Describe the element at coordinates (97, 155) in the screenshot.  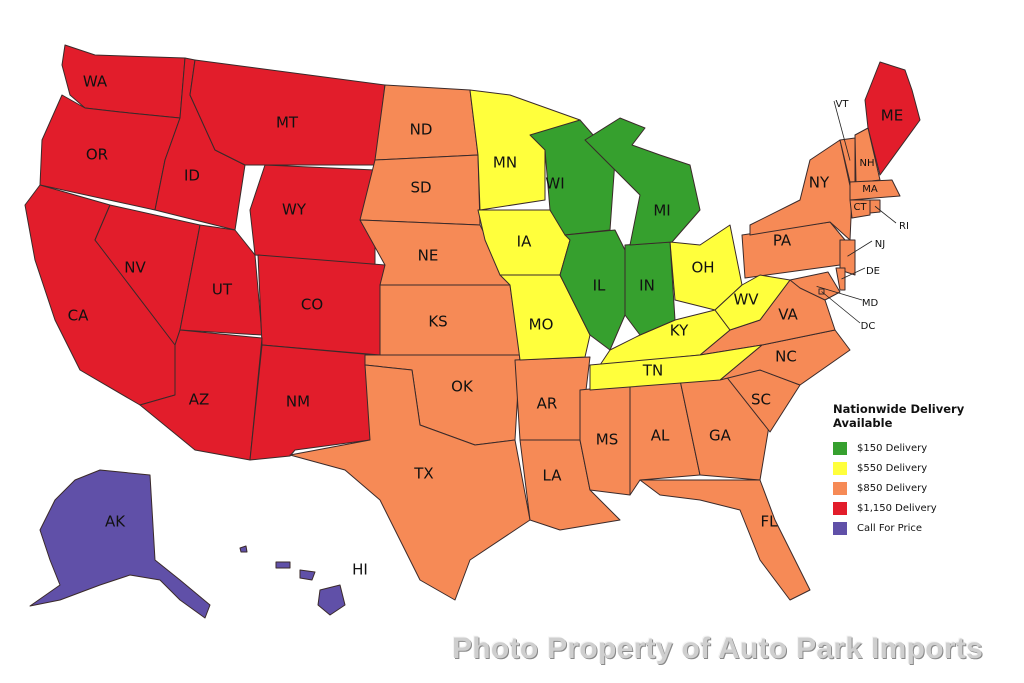
I see `state-label: OR` at that location.